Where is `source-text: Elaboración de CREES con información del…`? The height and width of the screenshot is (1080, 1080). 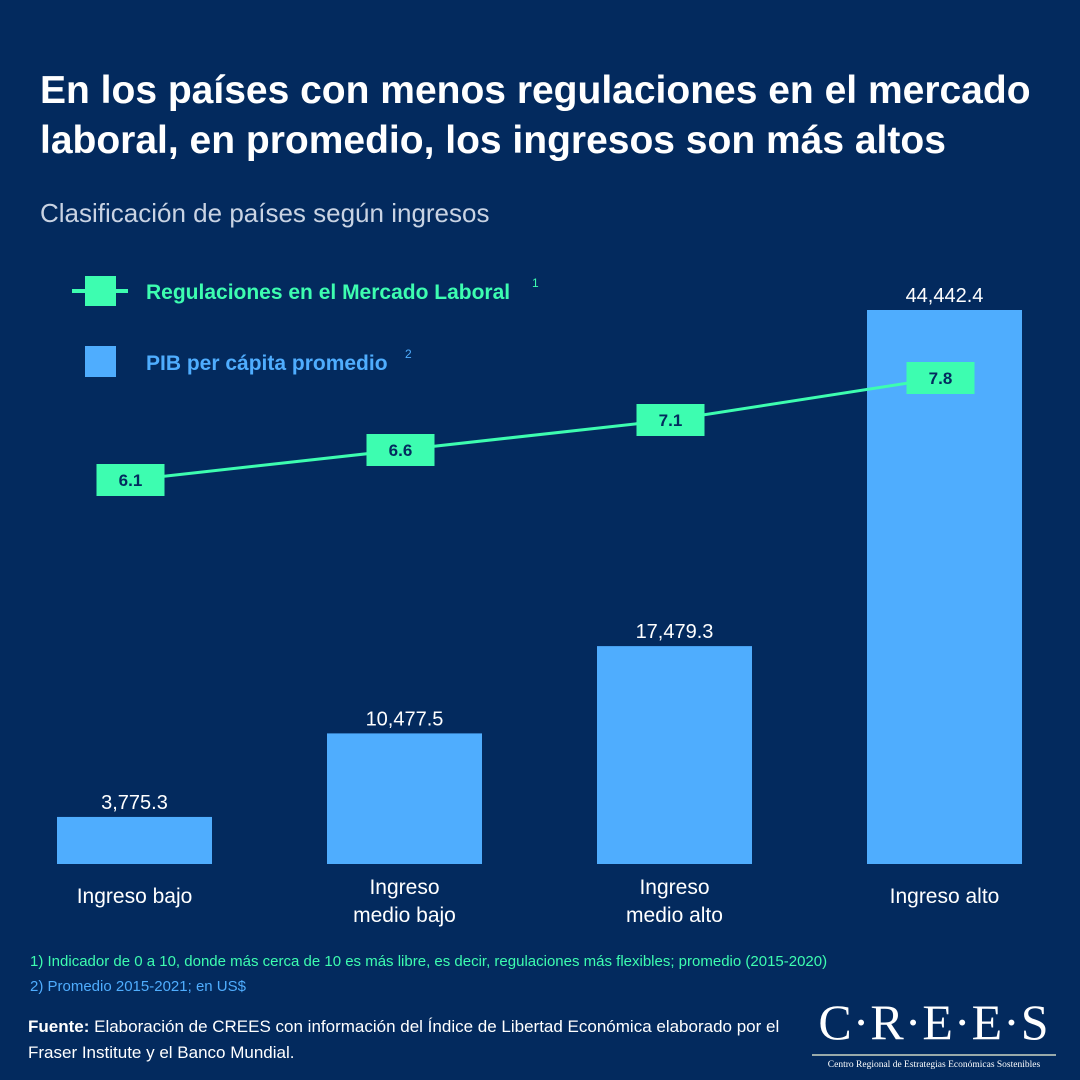
source-text: Elaboración de CREES con información del… is located at coordinates (404, 1039).